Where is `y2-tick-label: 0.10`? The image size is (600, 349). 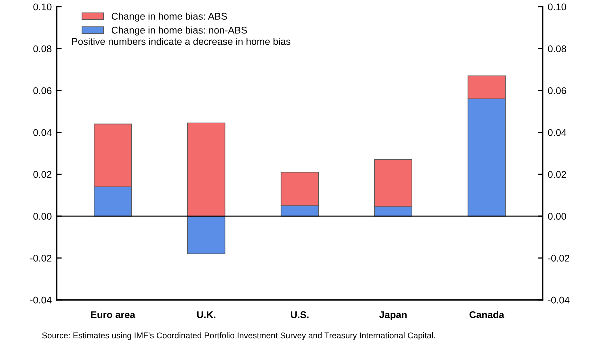
y2-tick-label: 0.10 is located at coordinates (557, 7).